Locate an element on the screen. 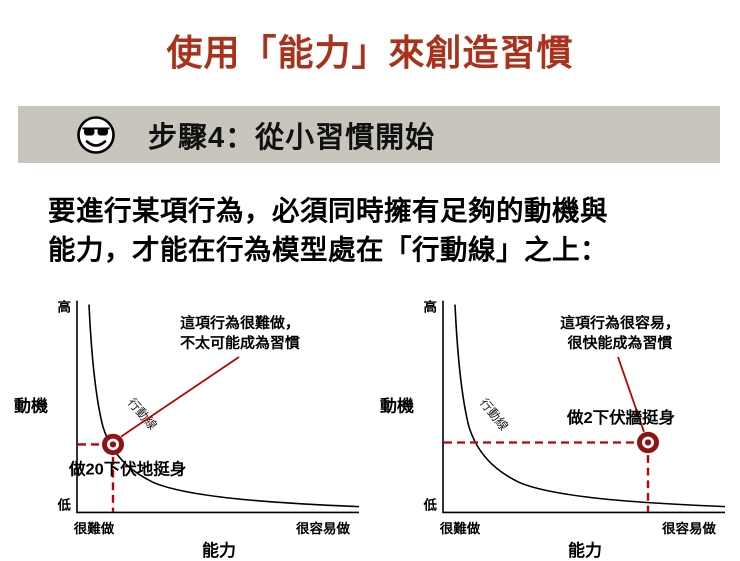 This screenshot has width=740, height=561. annotation-line-2: 很快能成為習慣 is located at coordinates (620, 343).